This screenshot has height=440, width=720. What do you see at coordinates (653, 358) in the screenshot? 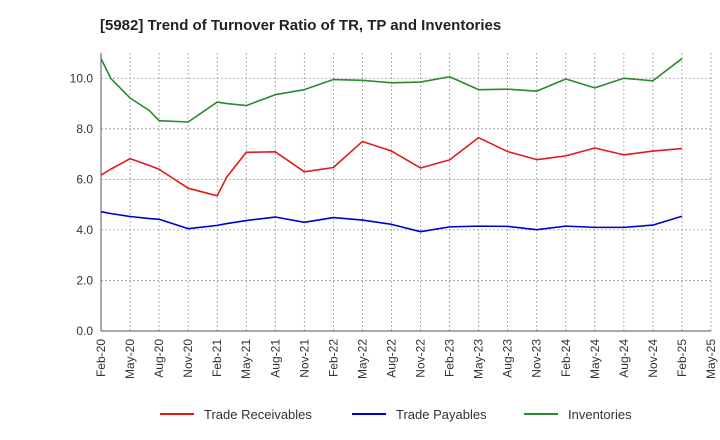
I see `x-tick-label: Nov-24` at bounding box center [653, 358].